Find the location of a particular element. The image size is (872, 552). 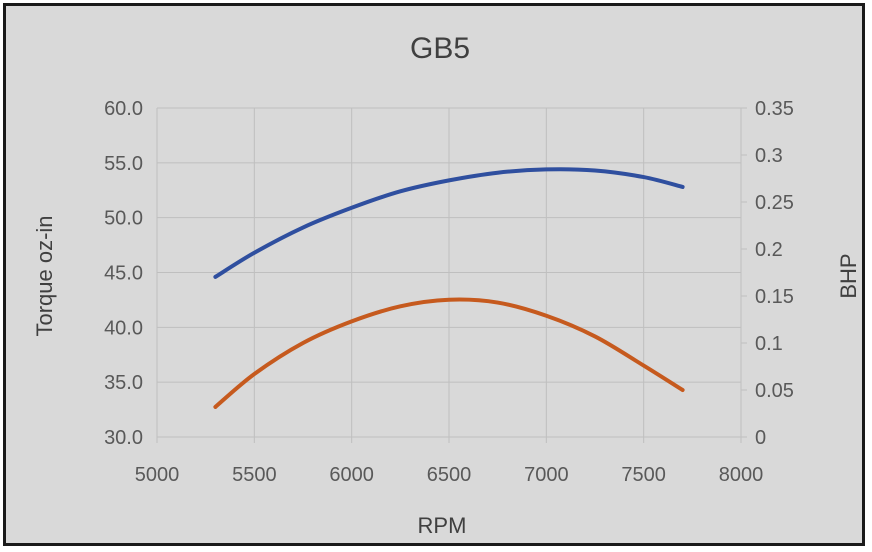

y2-tick-label: 0.35 is located at coordinates (774, 109).